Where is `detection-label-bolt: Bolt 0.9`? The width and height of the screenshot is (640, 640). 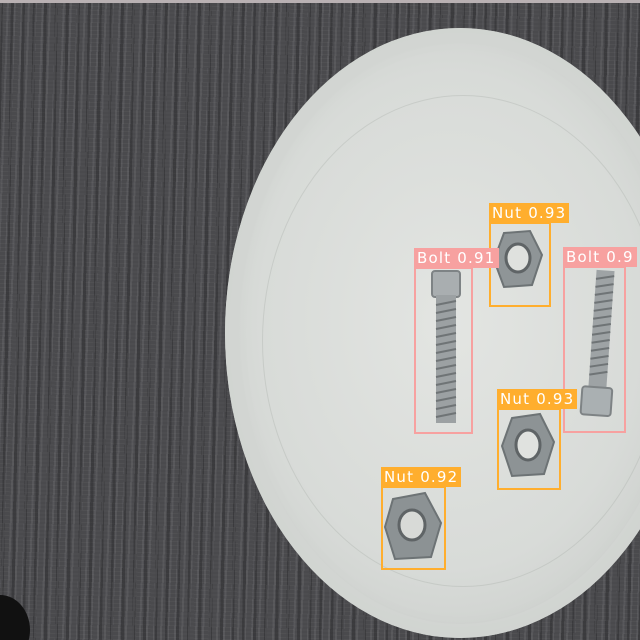
detection-label-bolt: Bolt 0.9 is located at coordinates (600, 257).